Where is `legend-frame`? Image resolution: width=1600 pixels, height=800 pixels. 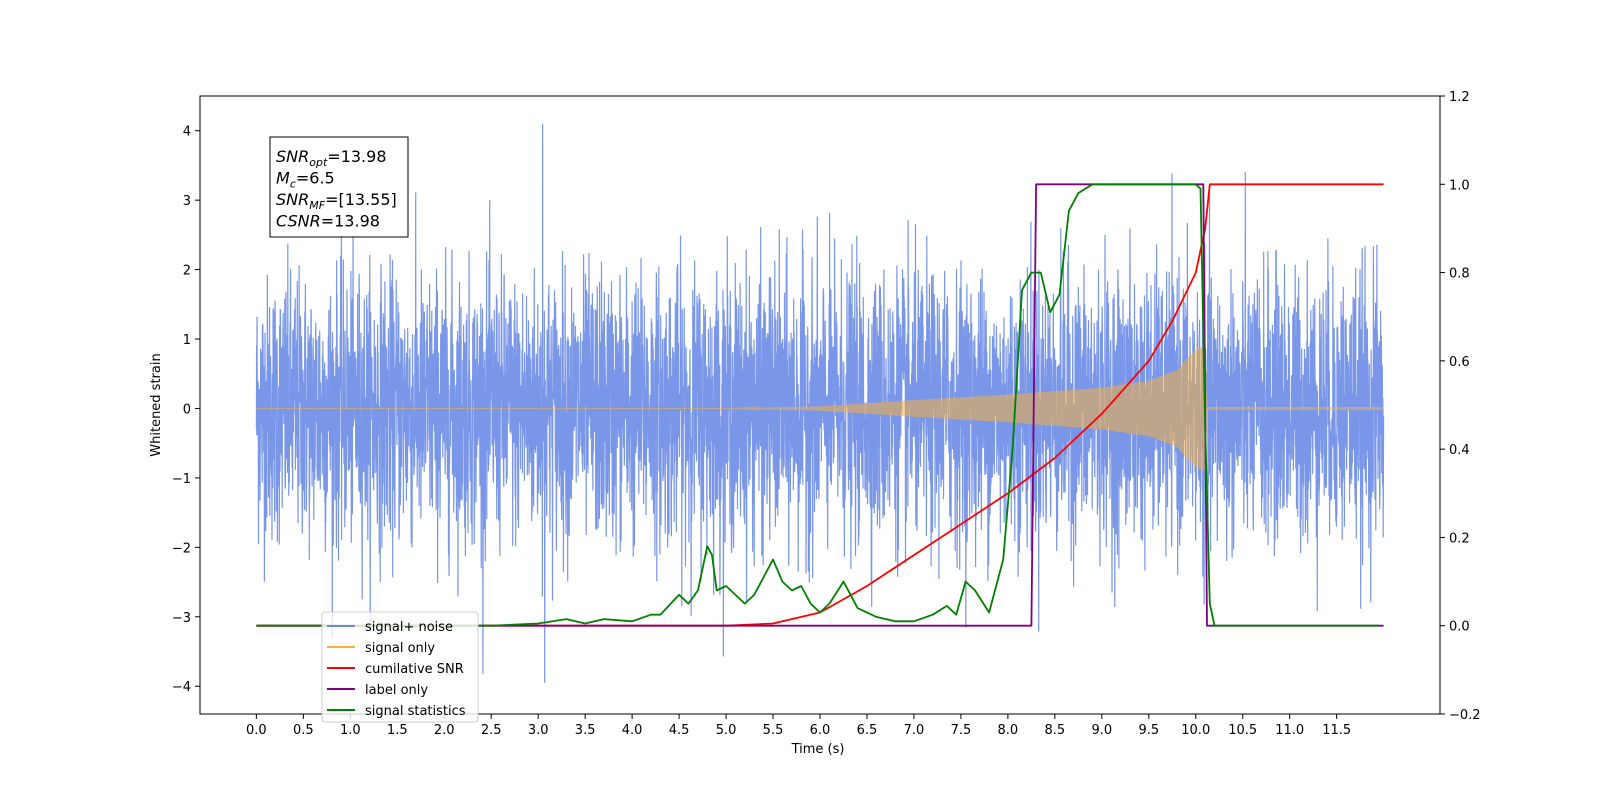 legend-frame is located at coordinates (400, 667).